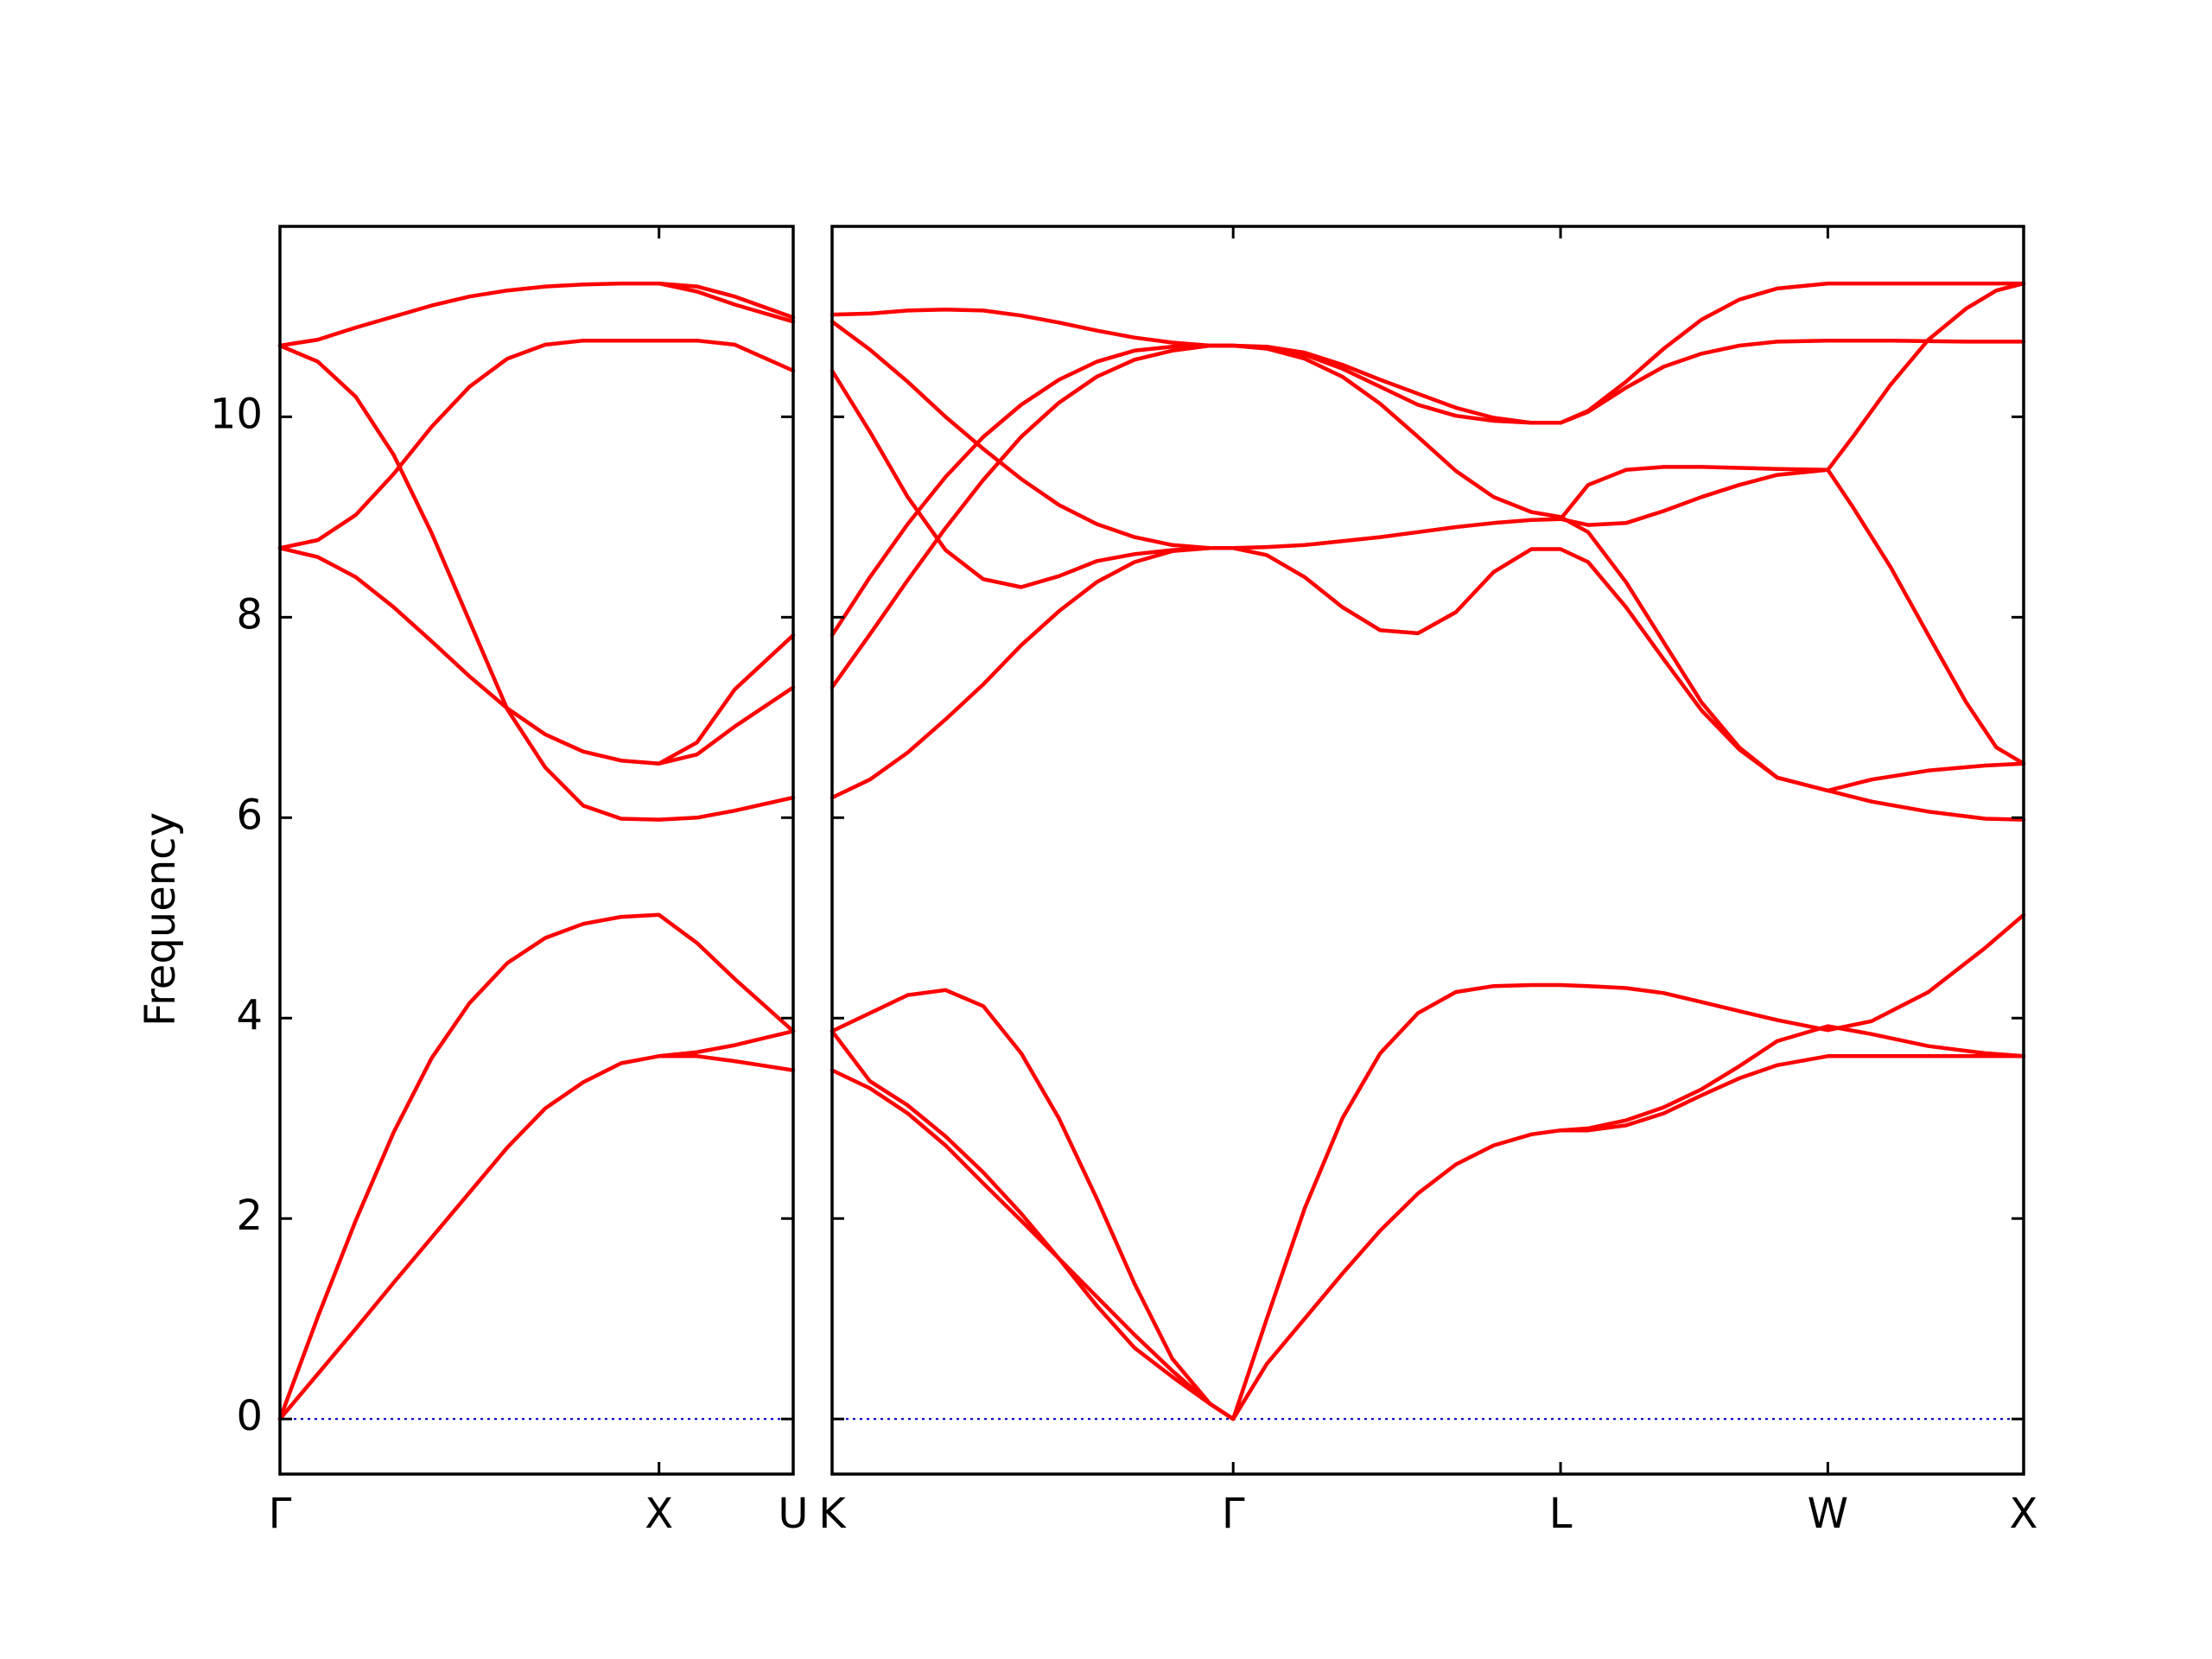 This screenshot has height=1659, width=2212. Describe the element at coordinates (832, 1514) in the screenshot. I see `x-tick-label: K` at that location.